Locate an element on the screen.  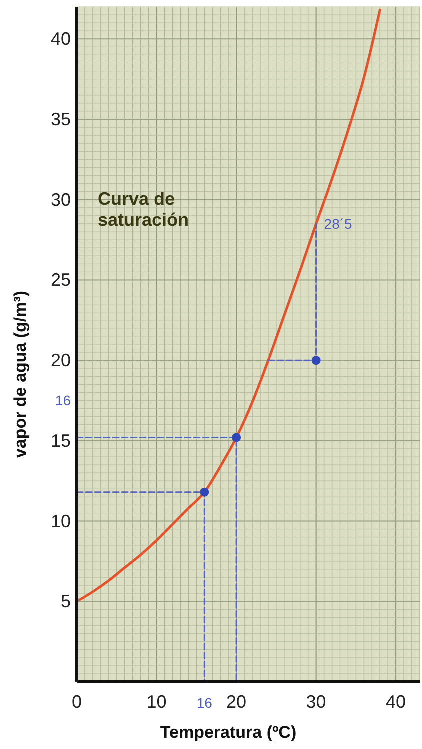
y-tick-label: 40 is located at coordinates (60, 39).